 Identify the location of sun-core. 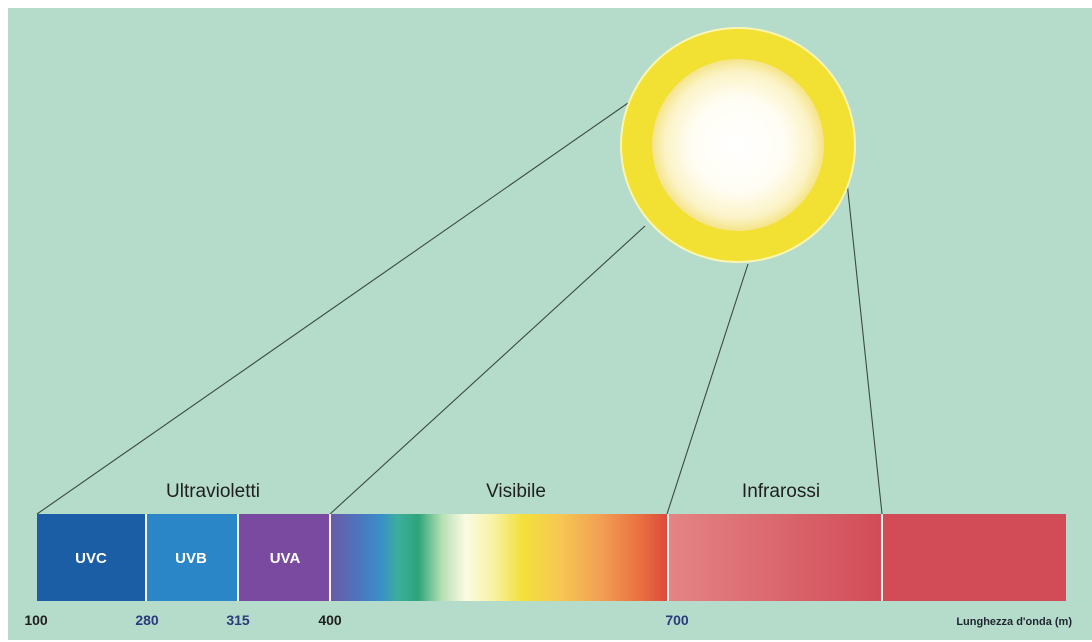
(738, 145).